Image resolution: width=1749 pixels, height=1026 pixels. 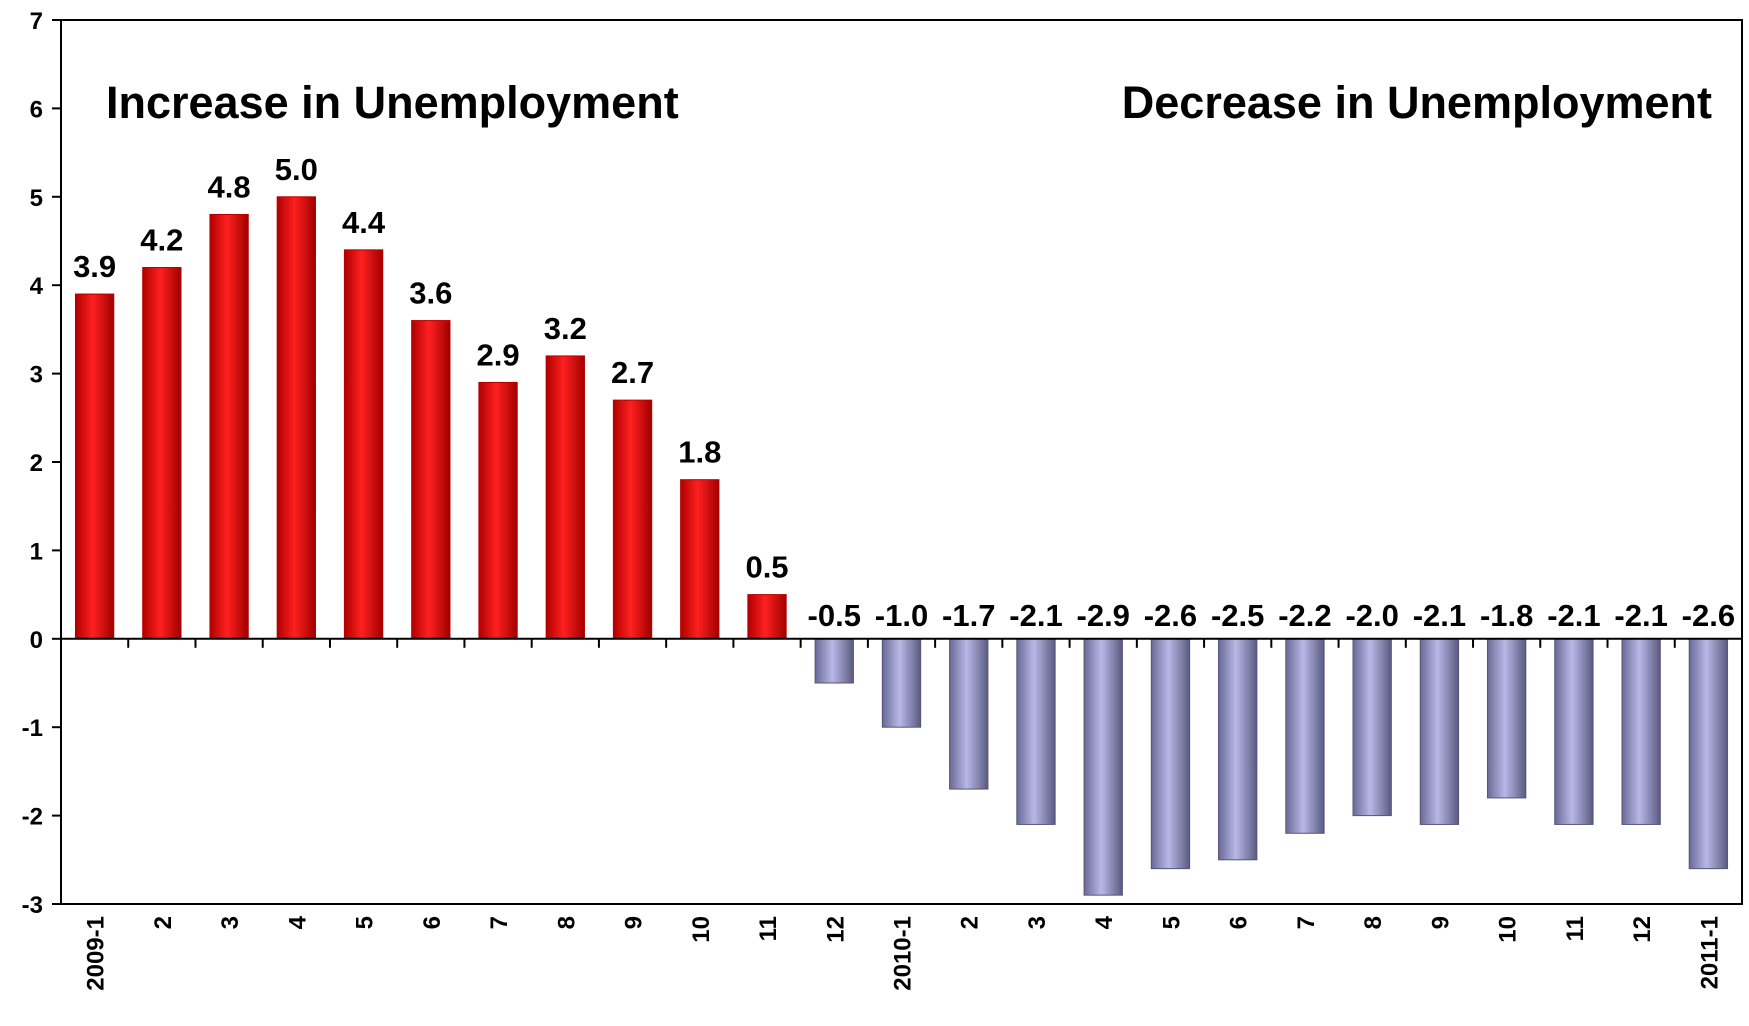 I want to click on y-tick-label: 6, so click(x=36, y=109).